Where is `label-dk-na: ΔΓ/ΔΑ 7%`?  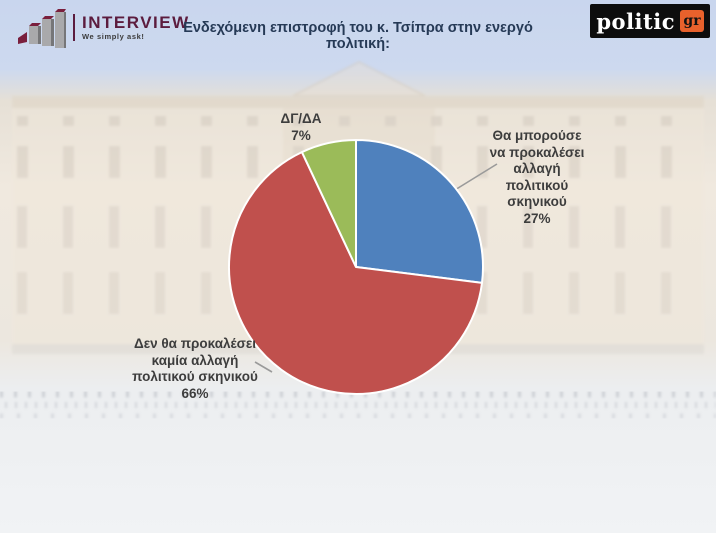
label-dk-na: ΔΓ/ΔΑ 7% is located at coordinates (301, 127).